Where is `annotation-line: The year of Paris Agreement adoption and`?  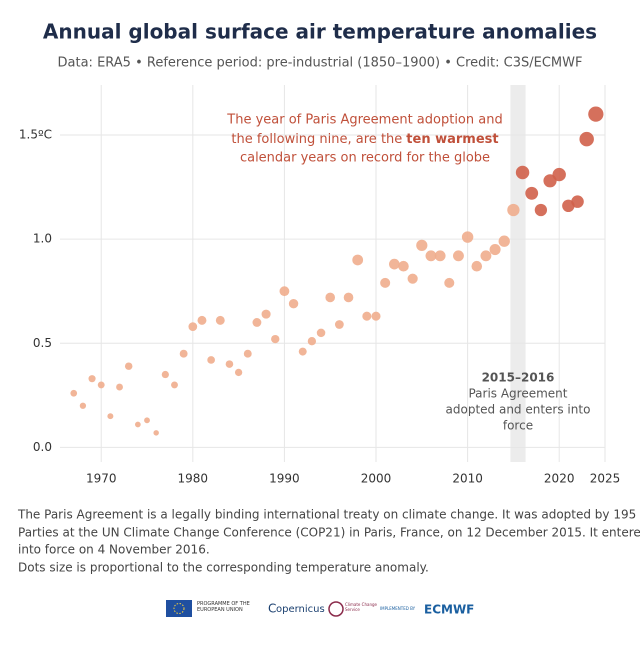
annotation-line: The year of Paris Agreement adoption and is located at coordinates (364, 120).